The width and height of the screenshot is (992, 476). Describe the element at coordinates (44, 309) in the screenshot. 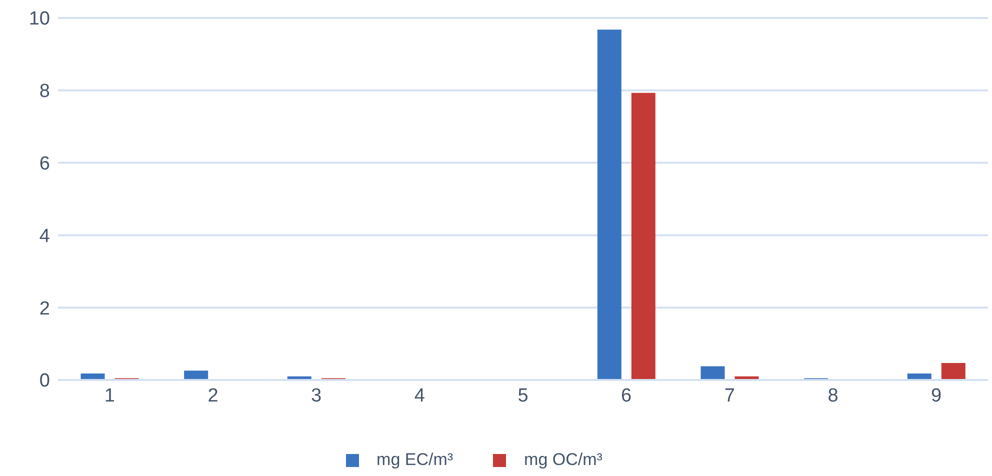

I see `y-tick-label: 2` at that location.